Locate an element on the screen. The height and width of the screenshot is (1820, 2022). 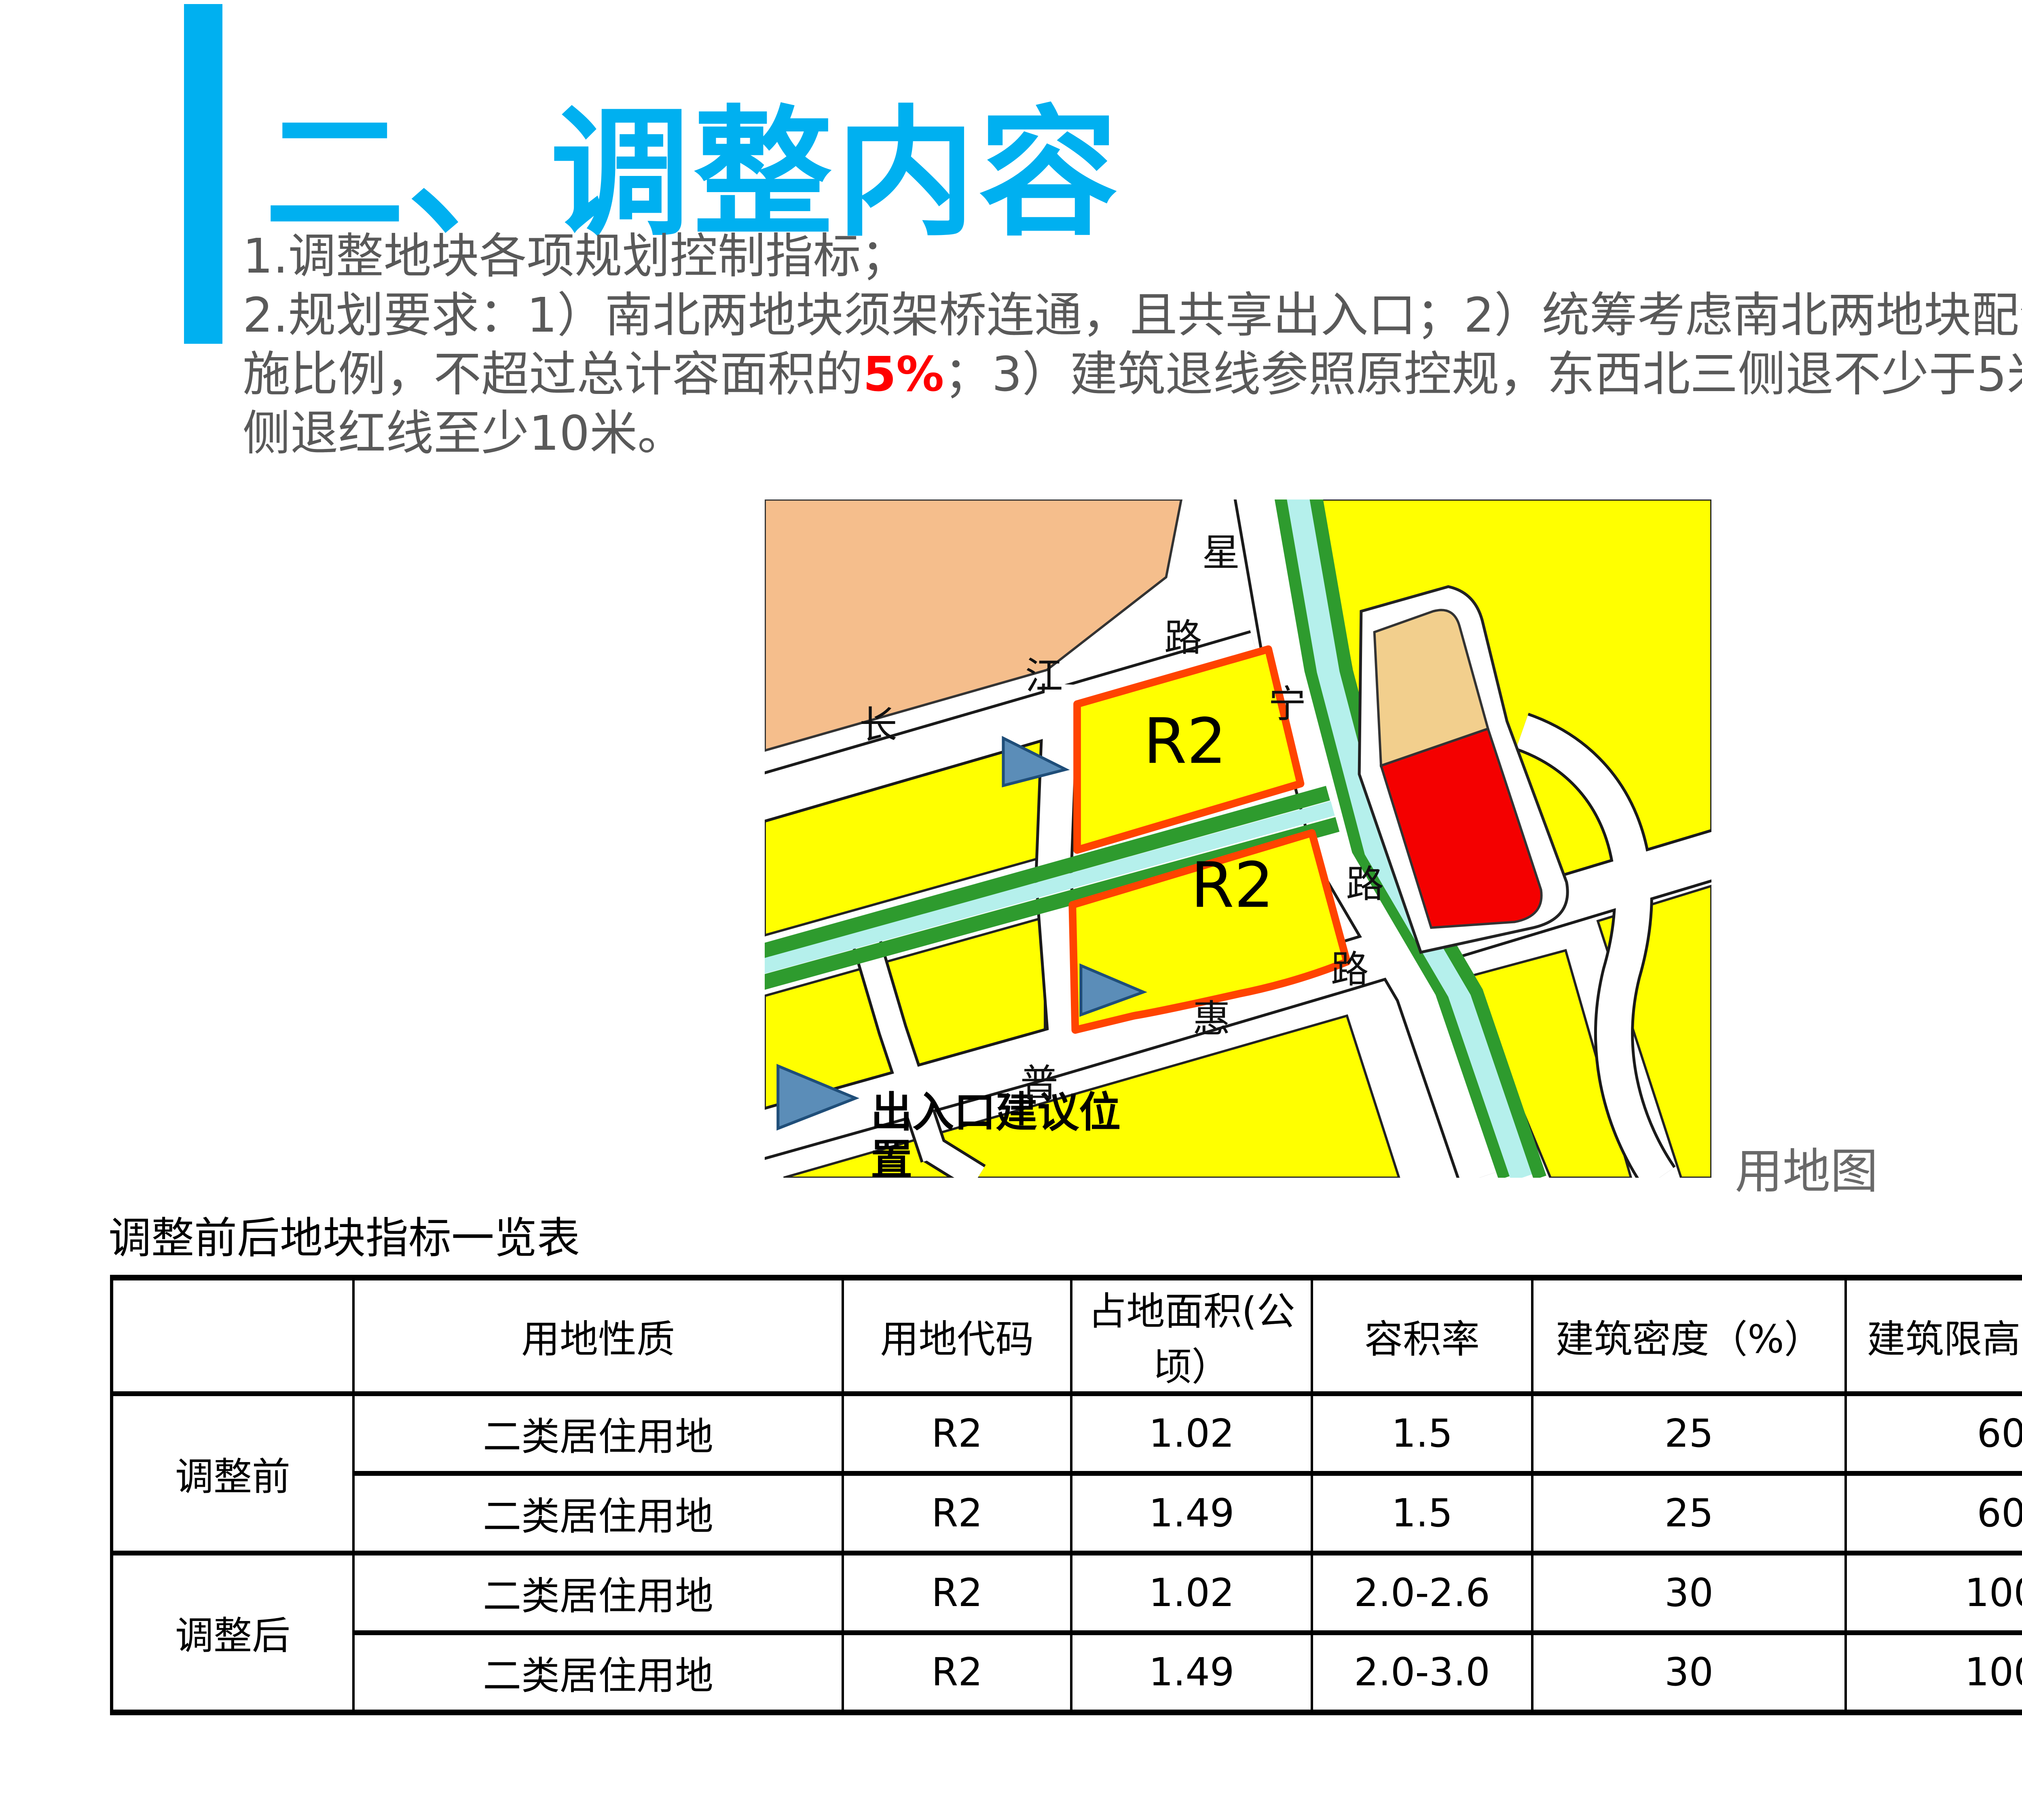
road-label-pu: 普 is located at coordinates (1039, 1084).